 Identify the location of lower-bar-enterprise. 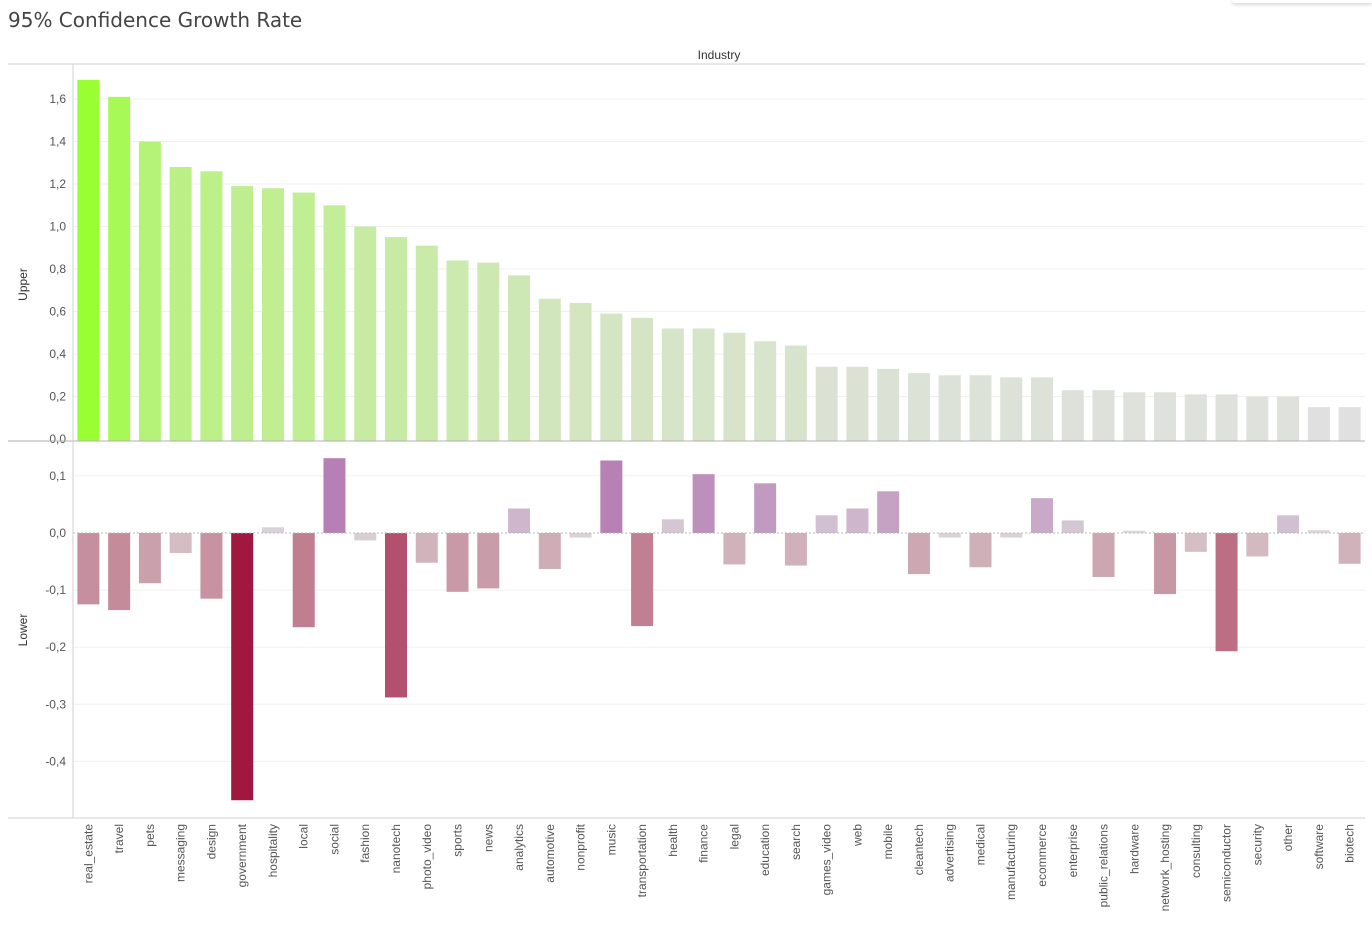
(1072, 526).